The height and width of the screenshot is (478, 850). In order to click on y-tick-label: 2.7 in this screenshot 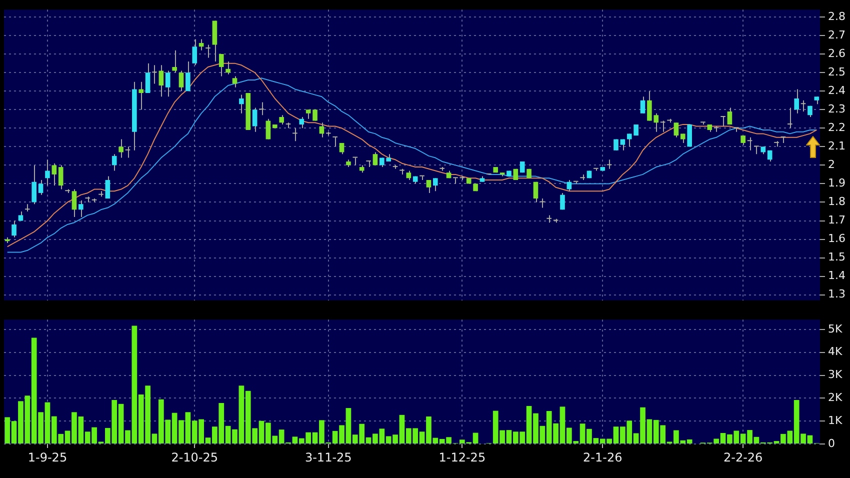, I will do `click(837, 35)`.